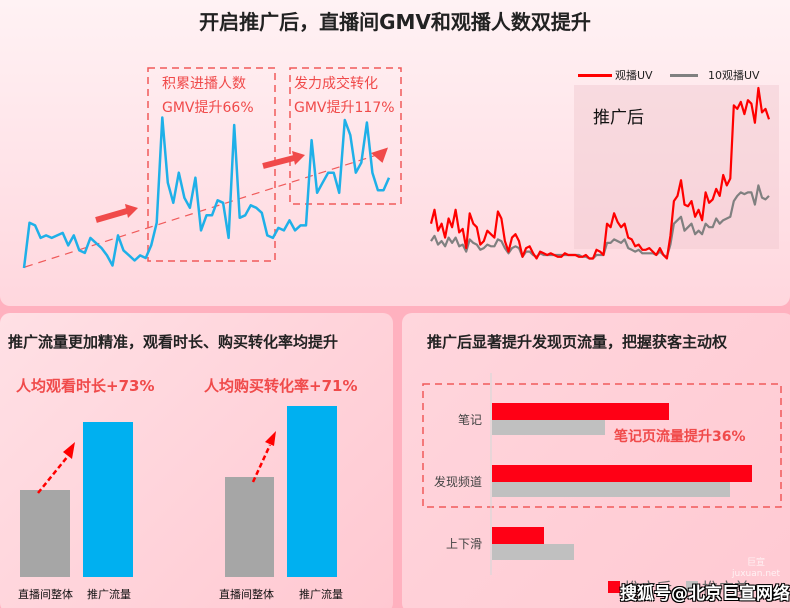 This screenshot has width=790, height=608. What do you see at coordinates (595, 75) in the screenshot?
I see `legend-swatch-red` at bounding box center [595, 75].